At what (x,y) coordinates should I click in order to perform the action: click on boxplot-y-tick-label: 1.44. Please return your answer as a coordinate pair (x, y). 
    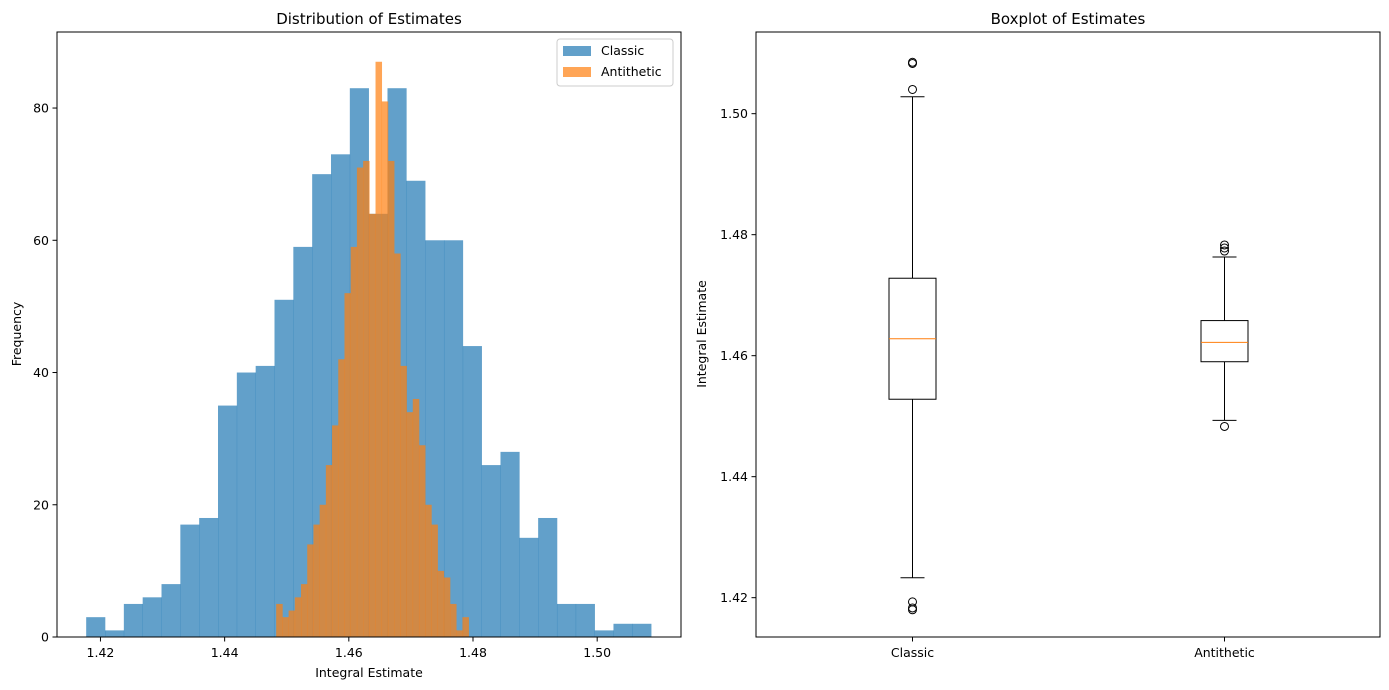
    Looking at the image, I should click on (734, 476).